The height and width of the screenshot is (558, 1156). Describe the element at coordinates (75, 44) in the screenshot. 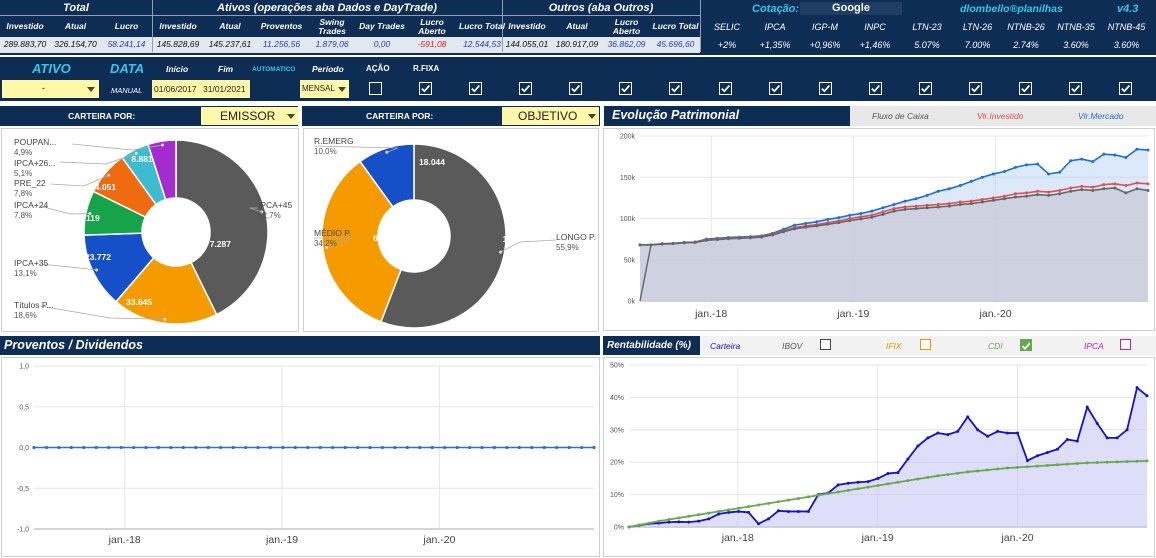

I see `summary-value-cell: 326.154,70` at that location.